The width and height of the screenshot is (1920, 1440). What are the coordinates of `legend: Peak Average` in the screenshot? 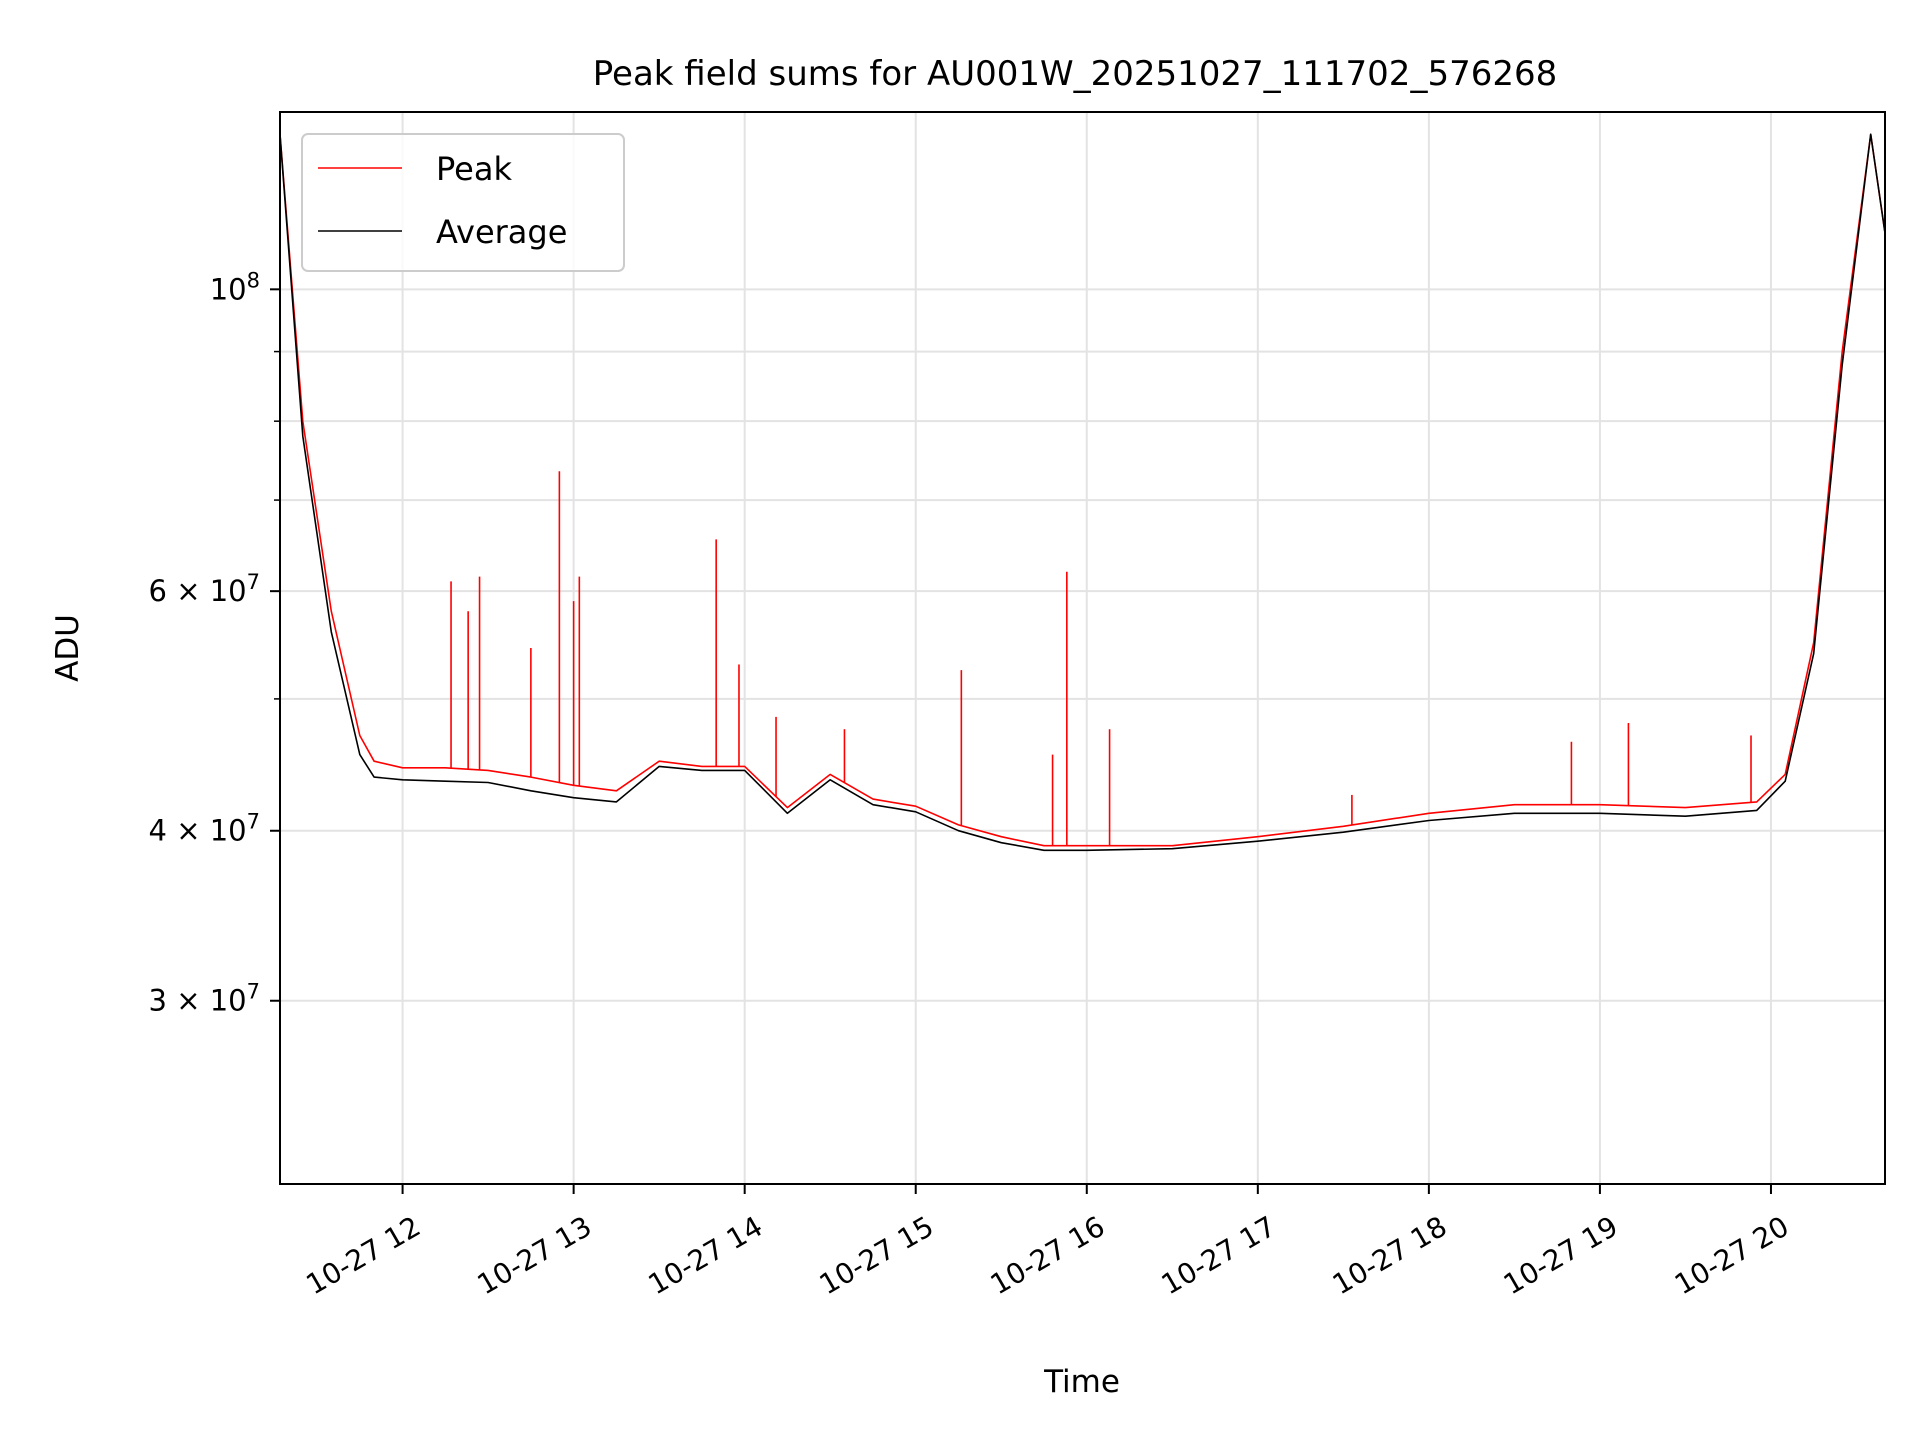 It's located at (463, 202).